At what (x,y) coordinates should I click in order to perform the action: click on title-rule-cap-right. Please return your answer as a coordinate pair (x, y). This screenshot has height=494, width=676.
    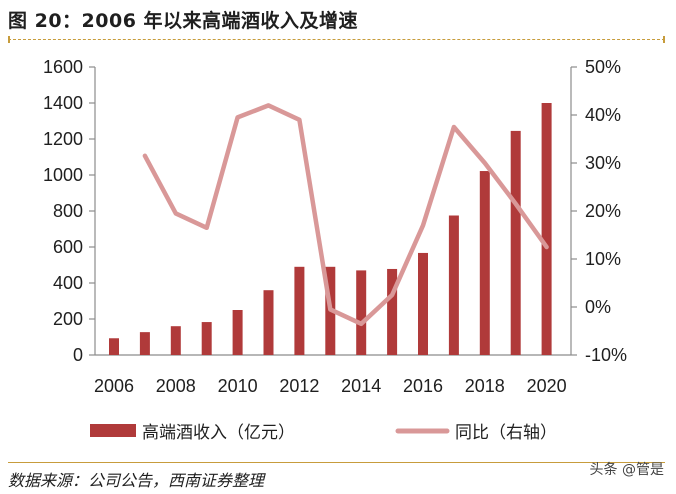
    Looking at the image, I should click on (664, 39).